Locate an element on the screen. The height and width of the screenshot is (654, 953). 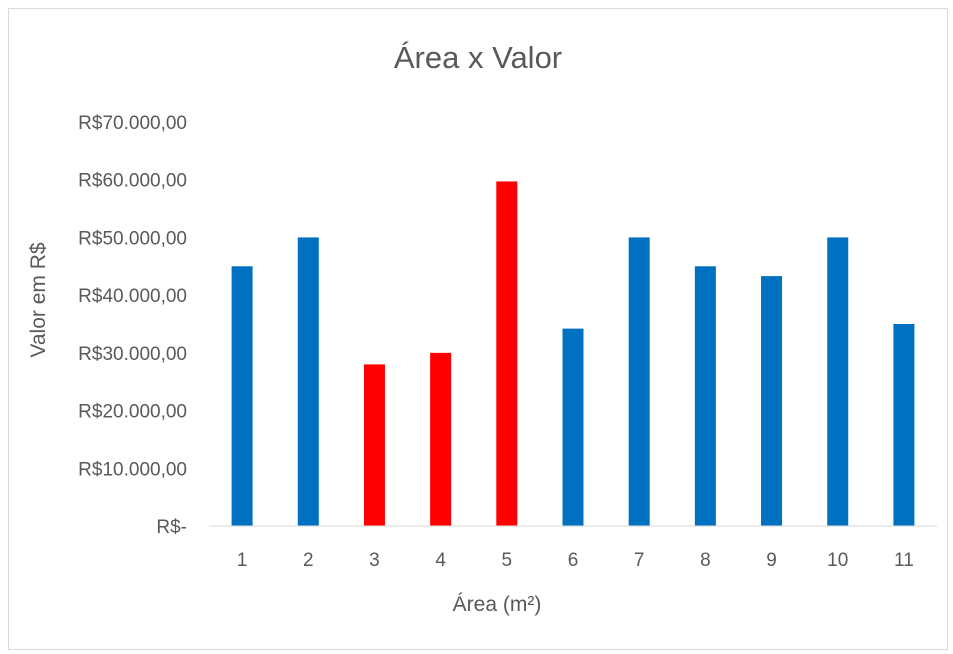
x-tick-label: 8 is located at coordinates (705, 560).